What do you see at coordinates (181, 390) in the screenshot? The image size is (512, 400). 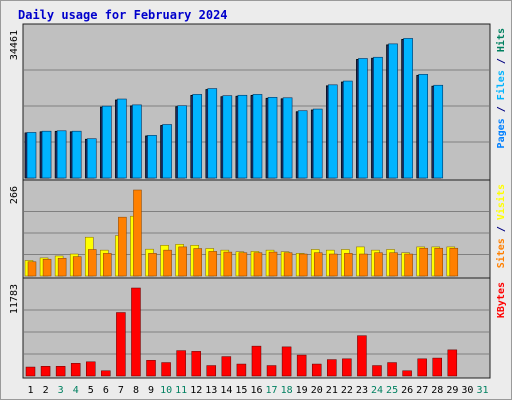 I see `x-tick-label: 11` at bounding box center [181, 390].